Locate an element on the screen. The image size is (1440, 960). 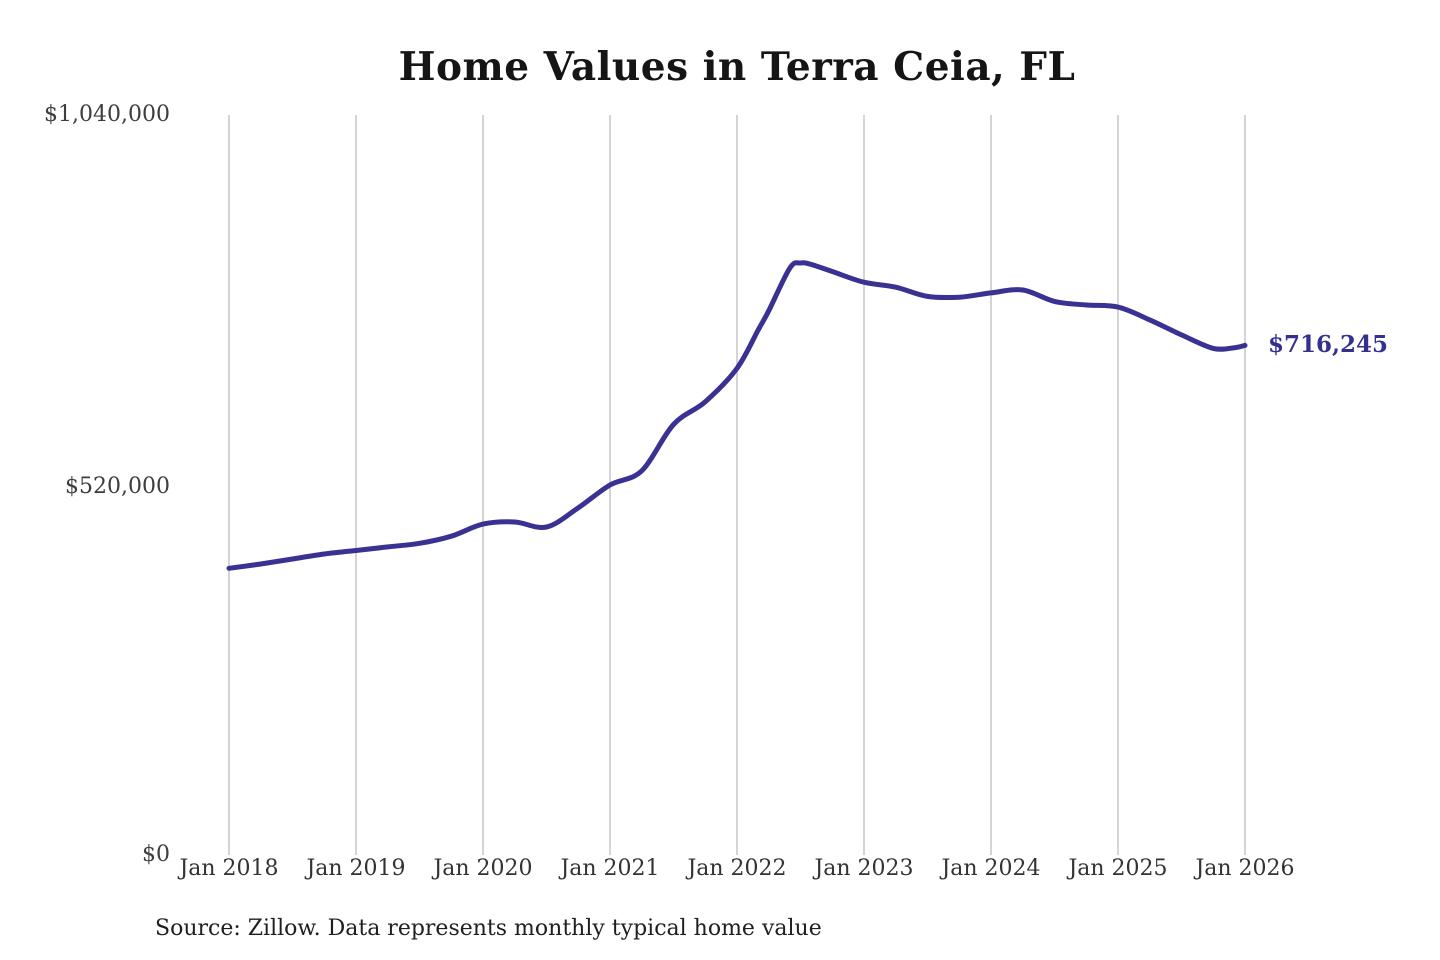
x-axis-tick-jan-2021: Jan 2021 is located at coordinates (610, 868).